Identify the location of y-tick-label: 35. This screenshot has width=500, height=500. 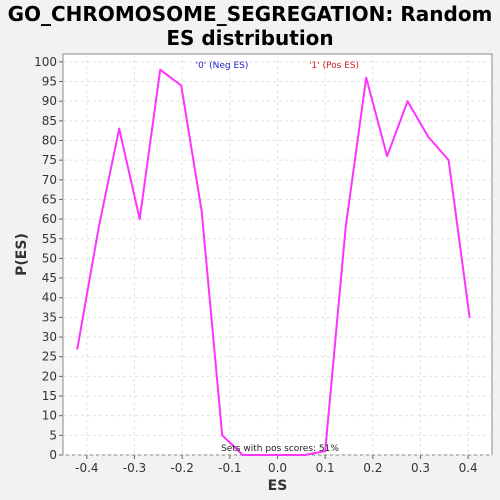
(49, 317).